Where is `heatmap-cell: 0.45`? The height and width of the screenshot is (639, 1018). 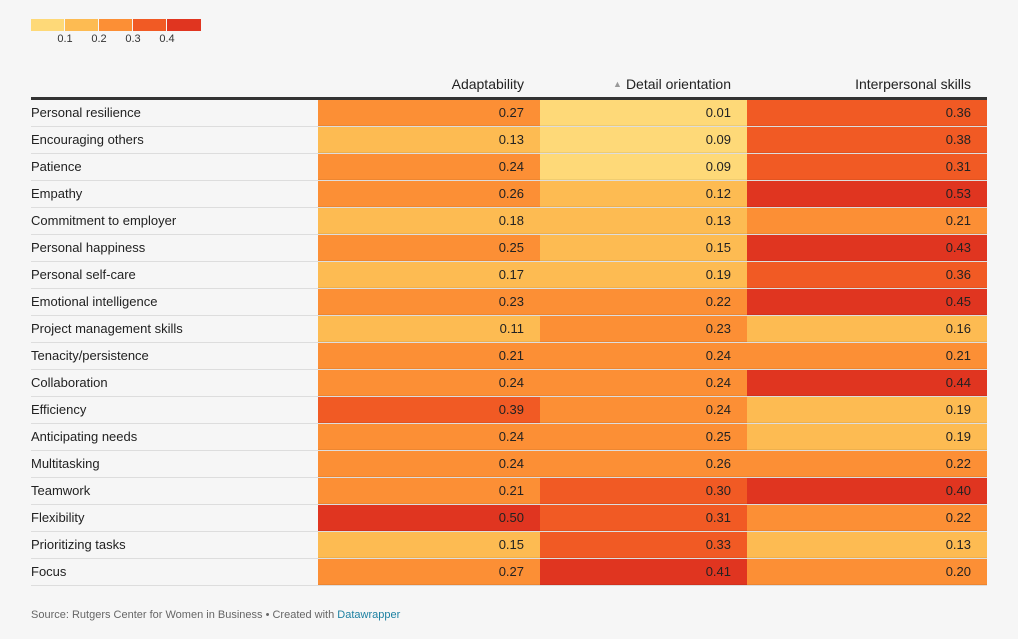
heatmap-cell: 0.45 is located at coordinates (867, 302).